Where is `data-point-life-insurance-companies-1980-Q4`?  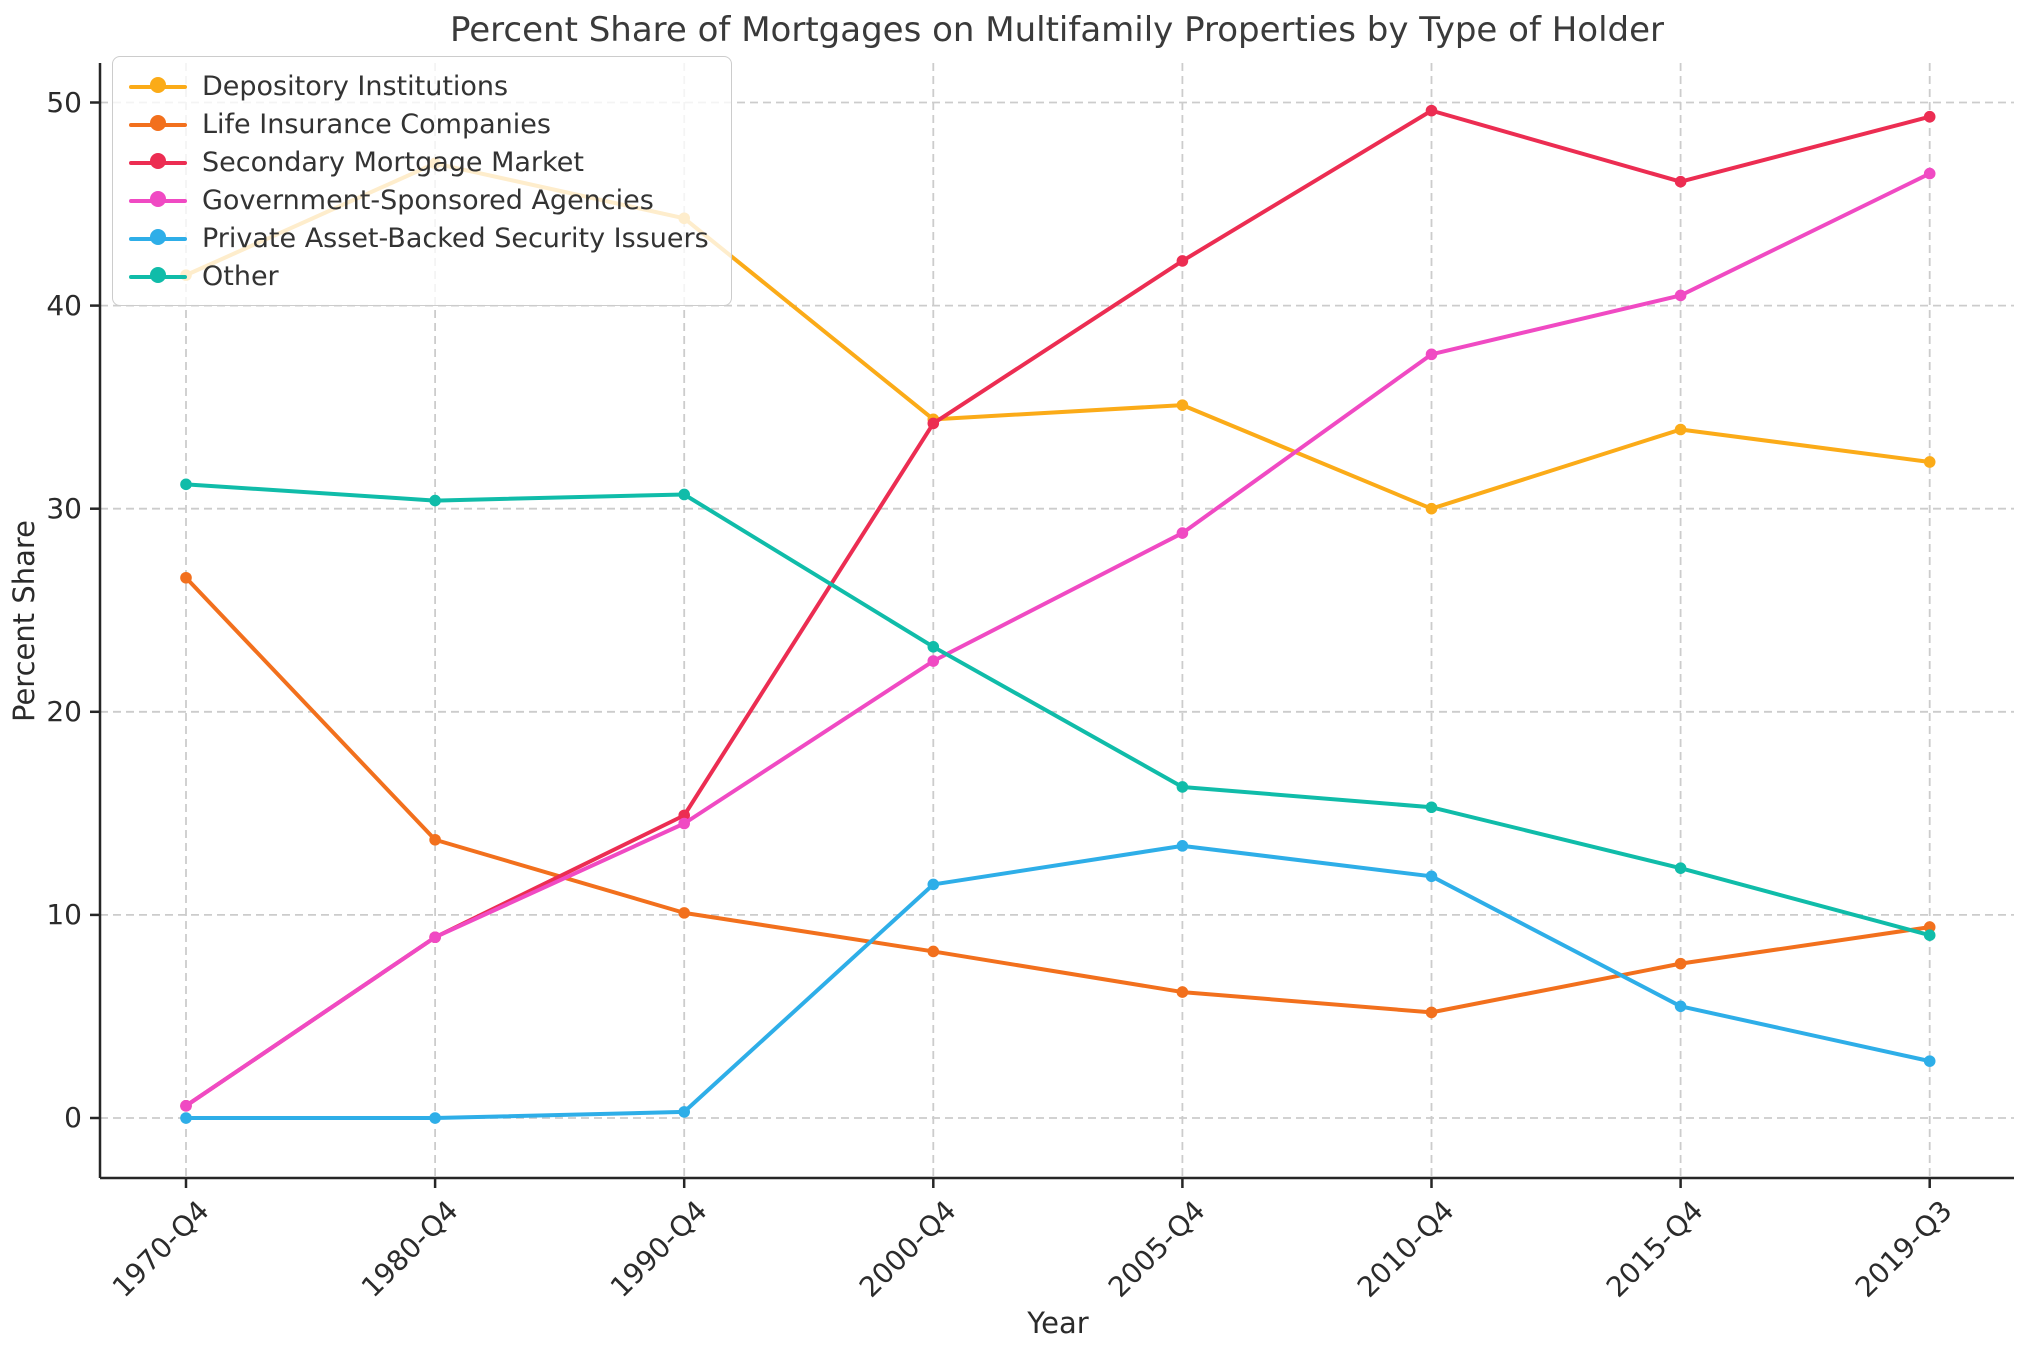
data-point-life-insurance-companies-1980-Q4 is located at coordinates (435, 839).